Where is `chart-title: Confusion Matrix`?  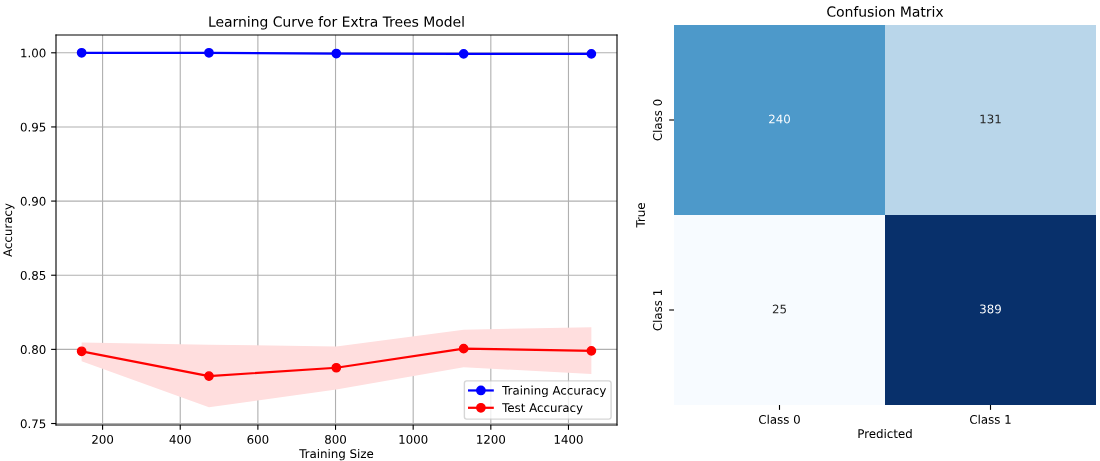 chart-title: Confusion Matrix is located at coordinates (885, 11).